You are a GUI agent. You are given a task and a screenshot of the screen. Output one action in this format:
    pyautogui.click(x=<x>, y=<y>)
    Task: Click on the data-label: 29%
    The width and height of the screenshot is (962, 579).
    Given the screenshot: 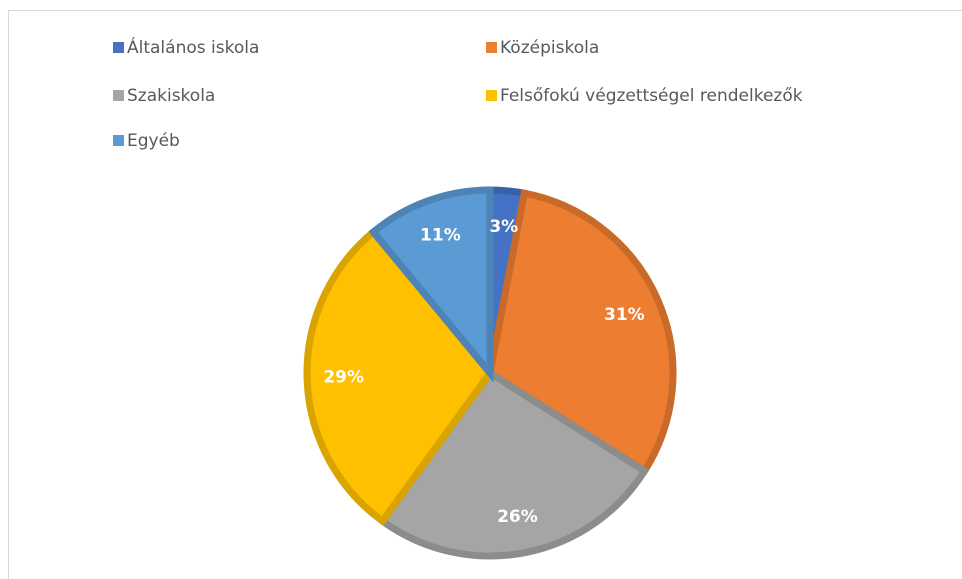 What is the action you would take?
    pyautogui.click(x=343, y=378)
    